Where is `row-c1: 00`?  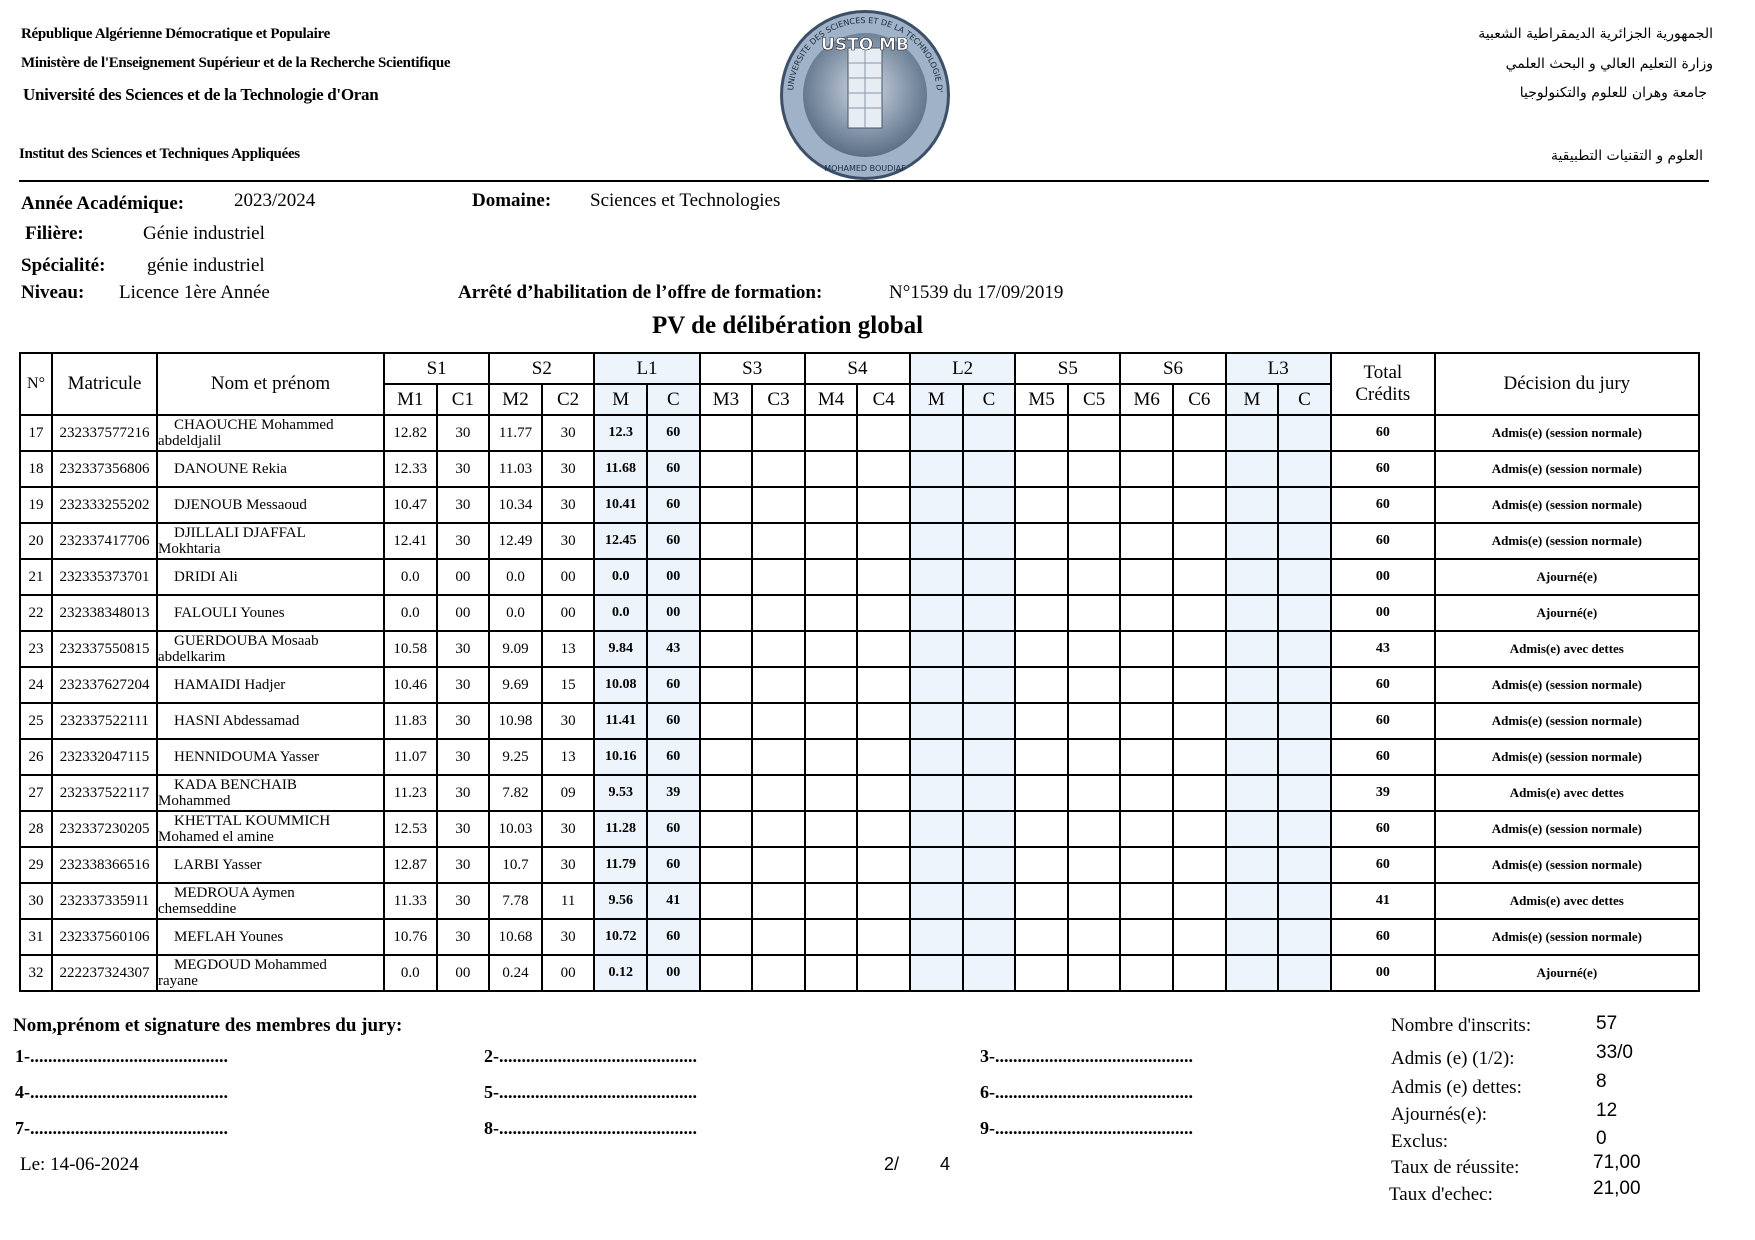
row-c1: 00 is located at coordinates (463, 577).